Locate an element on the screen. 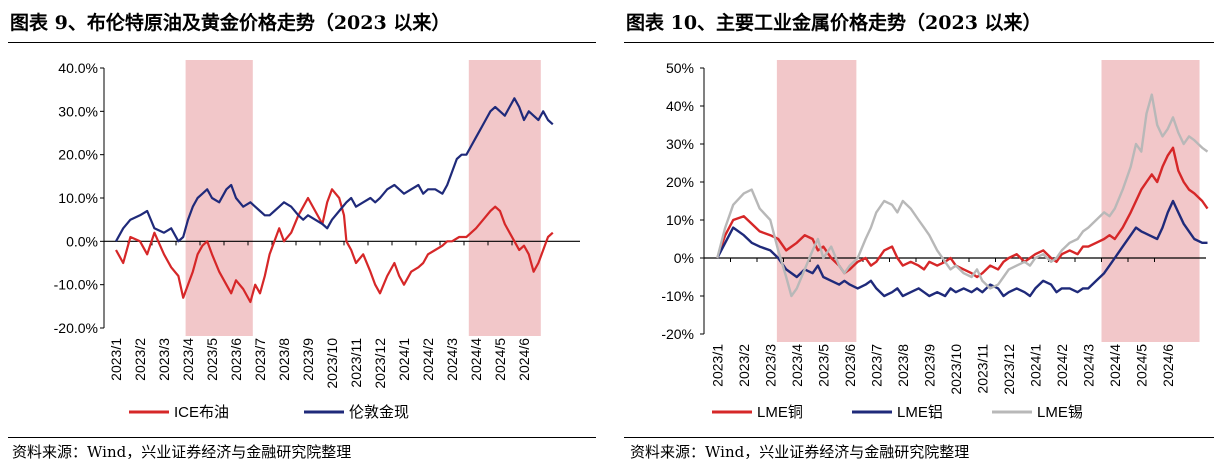  legend-label: LME锡 is located at coordinates (1060, 412).